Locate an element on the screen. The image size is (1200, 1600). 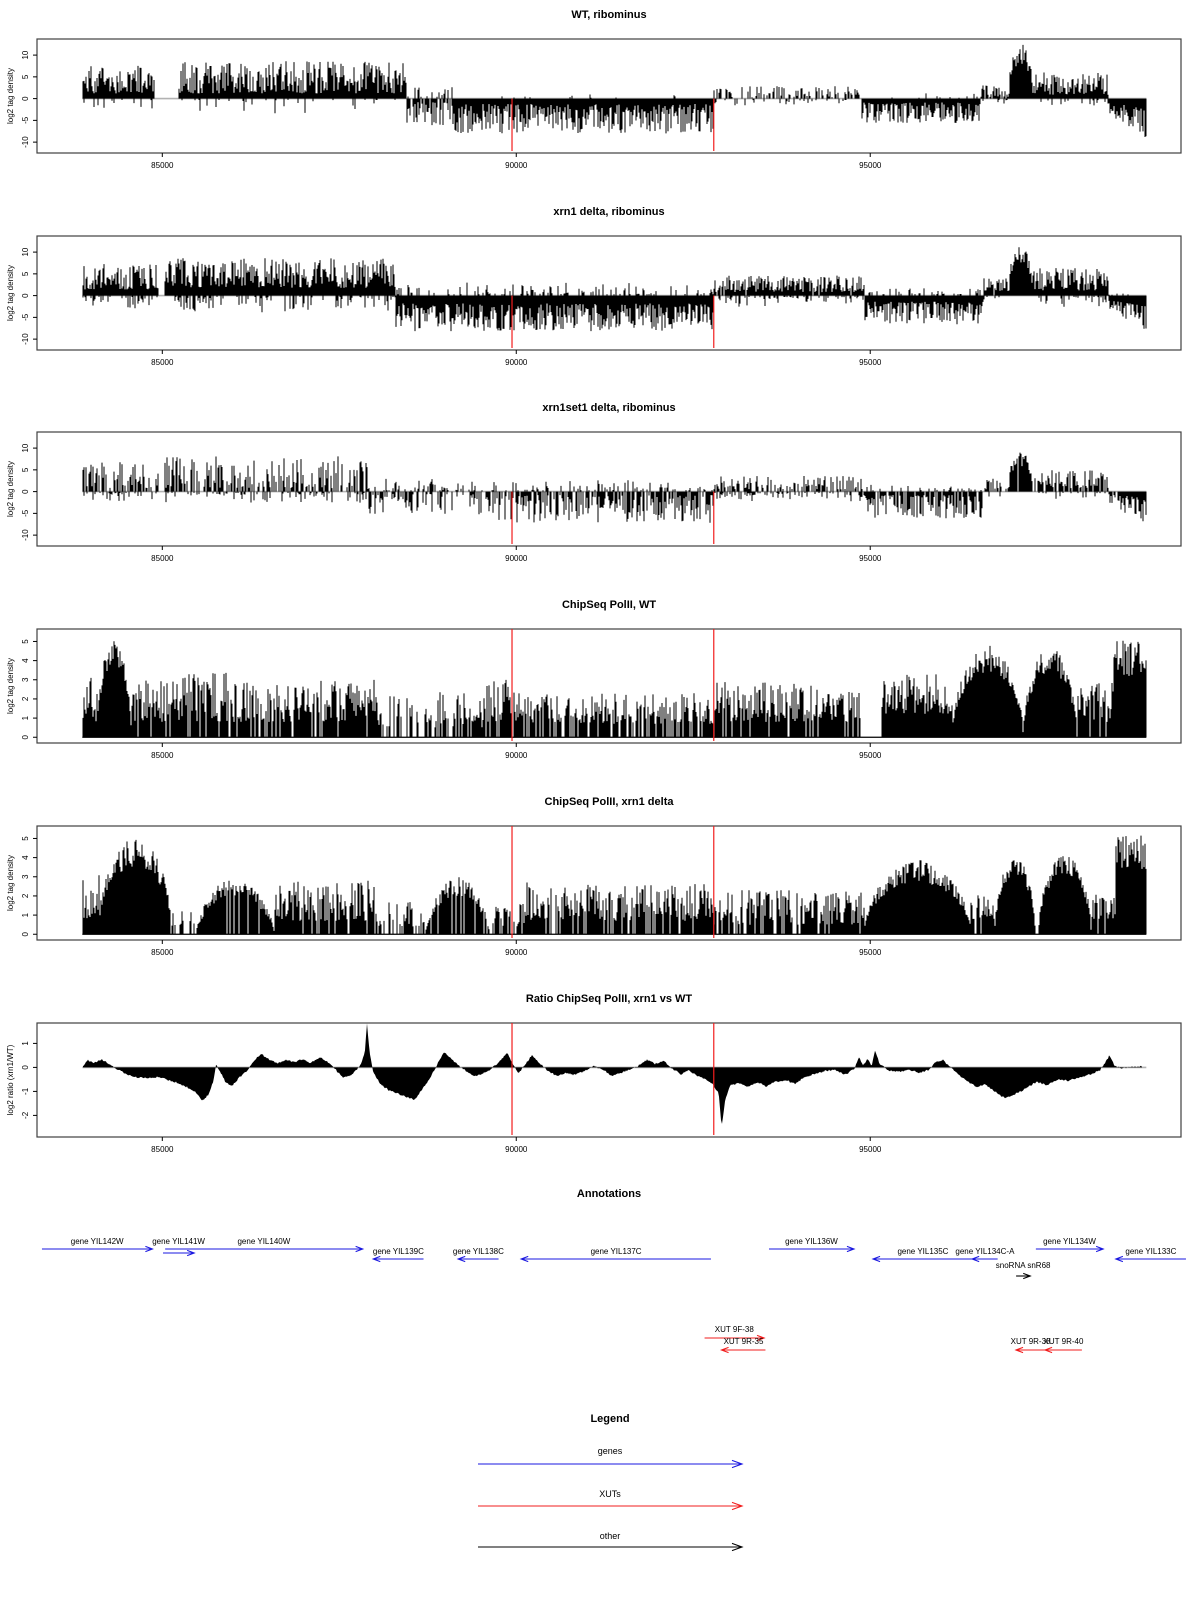
gene-yil142w-arrow is located at coordinates (97, 1249).